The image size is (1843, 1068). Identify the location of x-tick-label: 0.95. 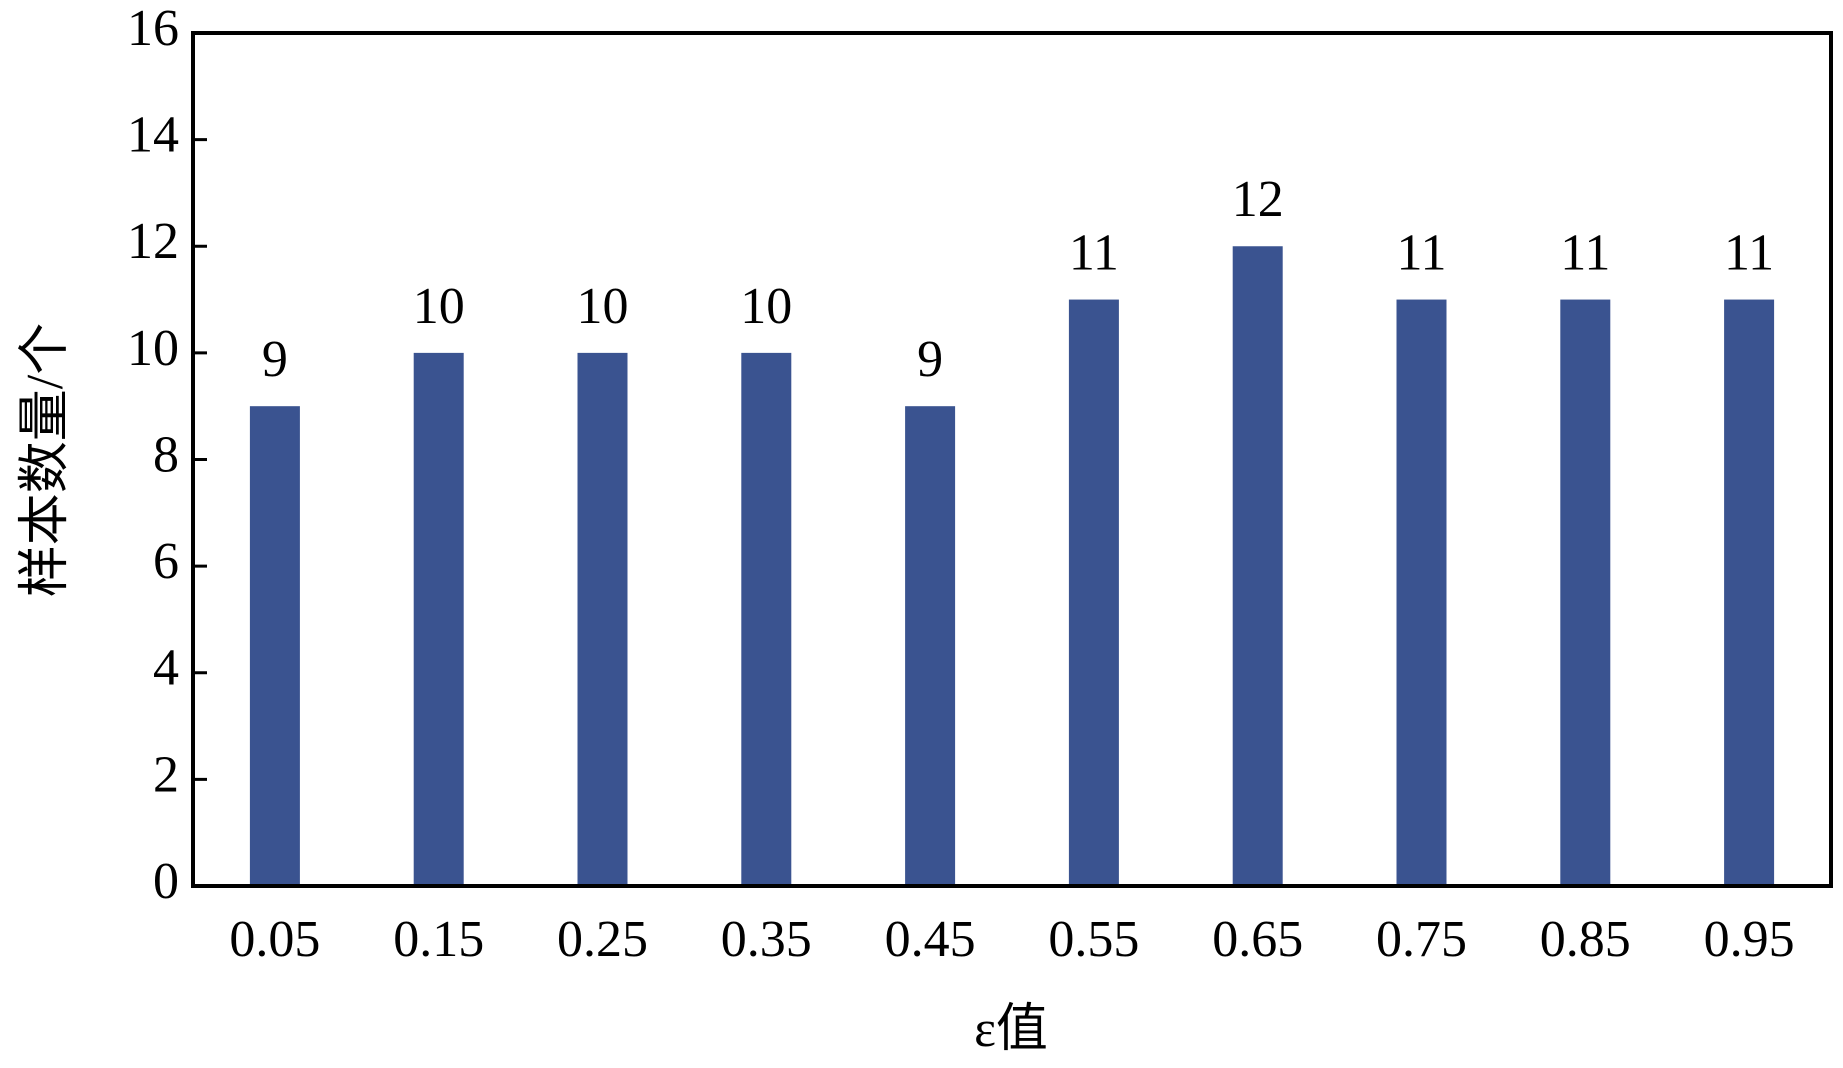
(1749, 939).